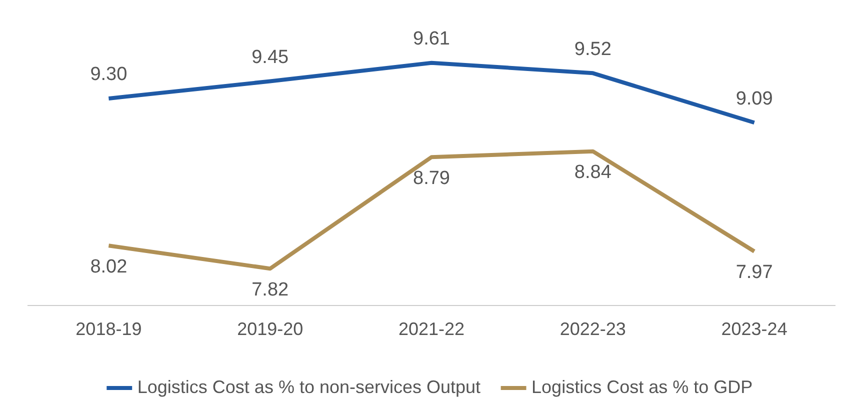 Image resolution: width=863 pixels, height=415 pixels. Describe the element at coordinates (109, 75) in the screenshot. I see `data-label: 9.30` at that location.